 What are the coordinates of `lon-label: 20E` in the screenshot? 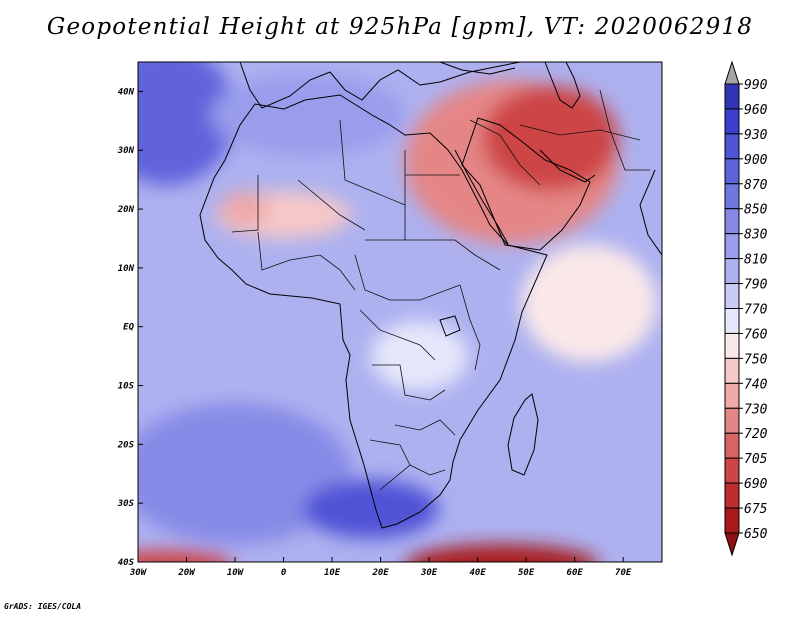 It's located at (380, 573).